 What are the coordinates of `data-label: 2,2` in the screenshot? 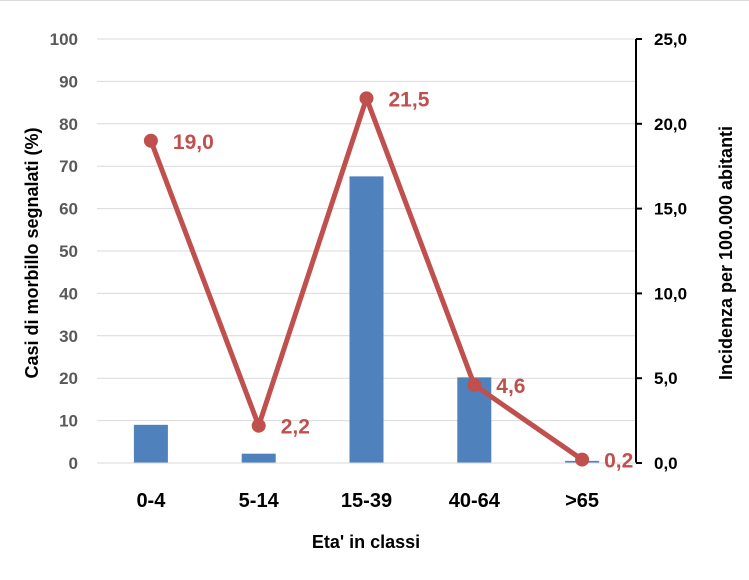 It's located at (295, 427).